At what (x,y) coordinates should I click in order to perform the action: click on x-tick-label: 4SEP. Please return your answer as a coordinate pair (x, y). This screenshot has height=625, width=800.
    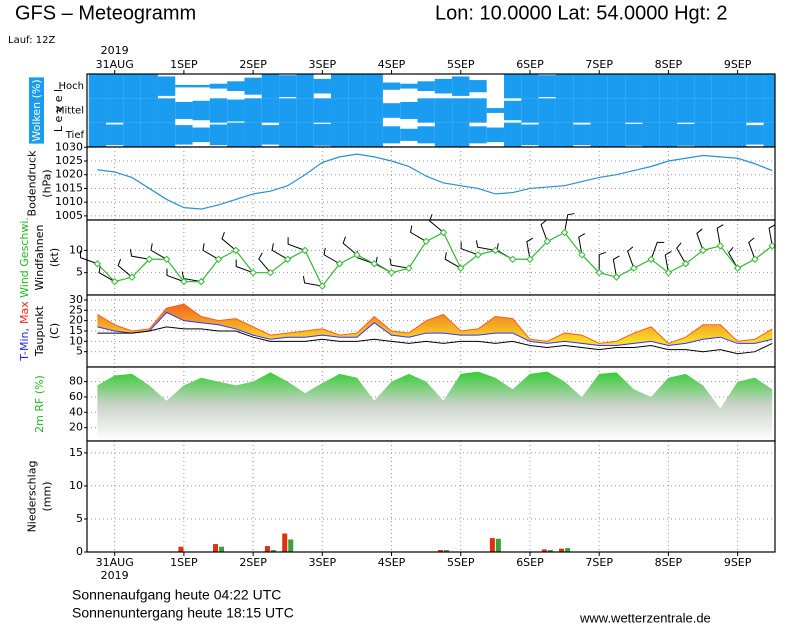
    Looking at the image, I should click on (392, 562).